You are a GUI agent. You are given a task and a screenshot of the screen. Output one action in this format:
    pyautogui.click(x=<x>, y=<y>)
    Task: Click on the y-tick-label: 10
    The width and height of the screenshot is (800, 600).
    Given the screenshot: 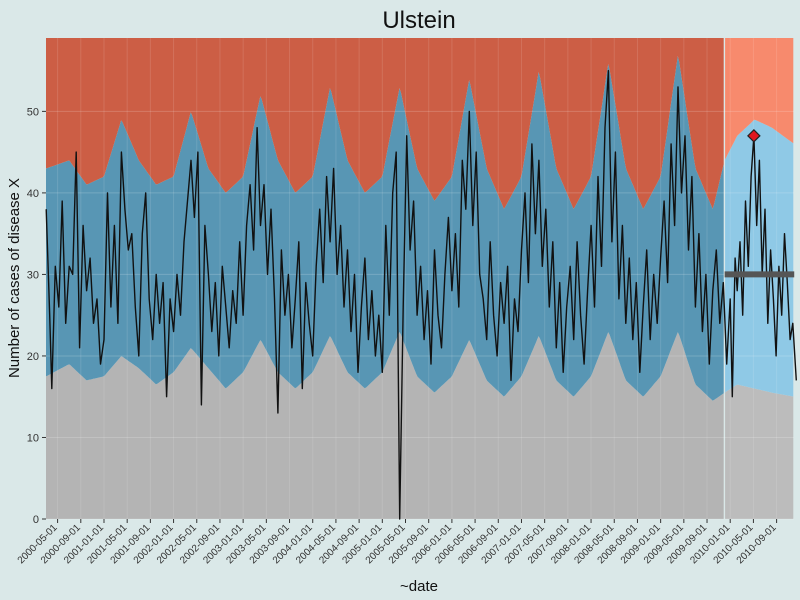 What is the action you would take?
    pyautogui.click(x=33, y=438)
    